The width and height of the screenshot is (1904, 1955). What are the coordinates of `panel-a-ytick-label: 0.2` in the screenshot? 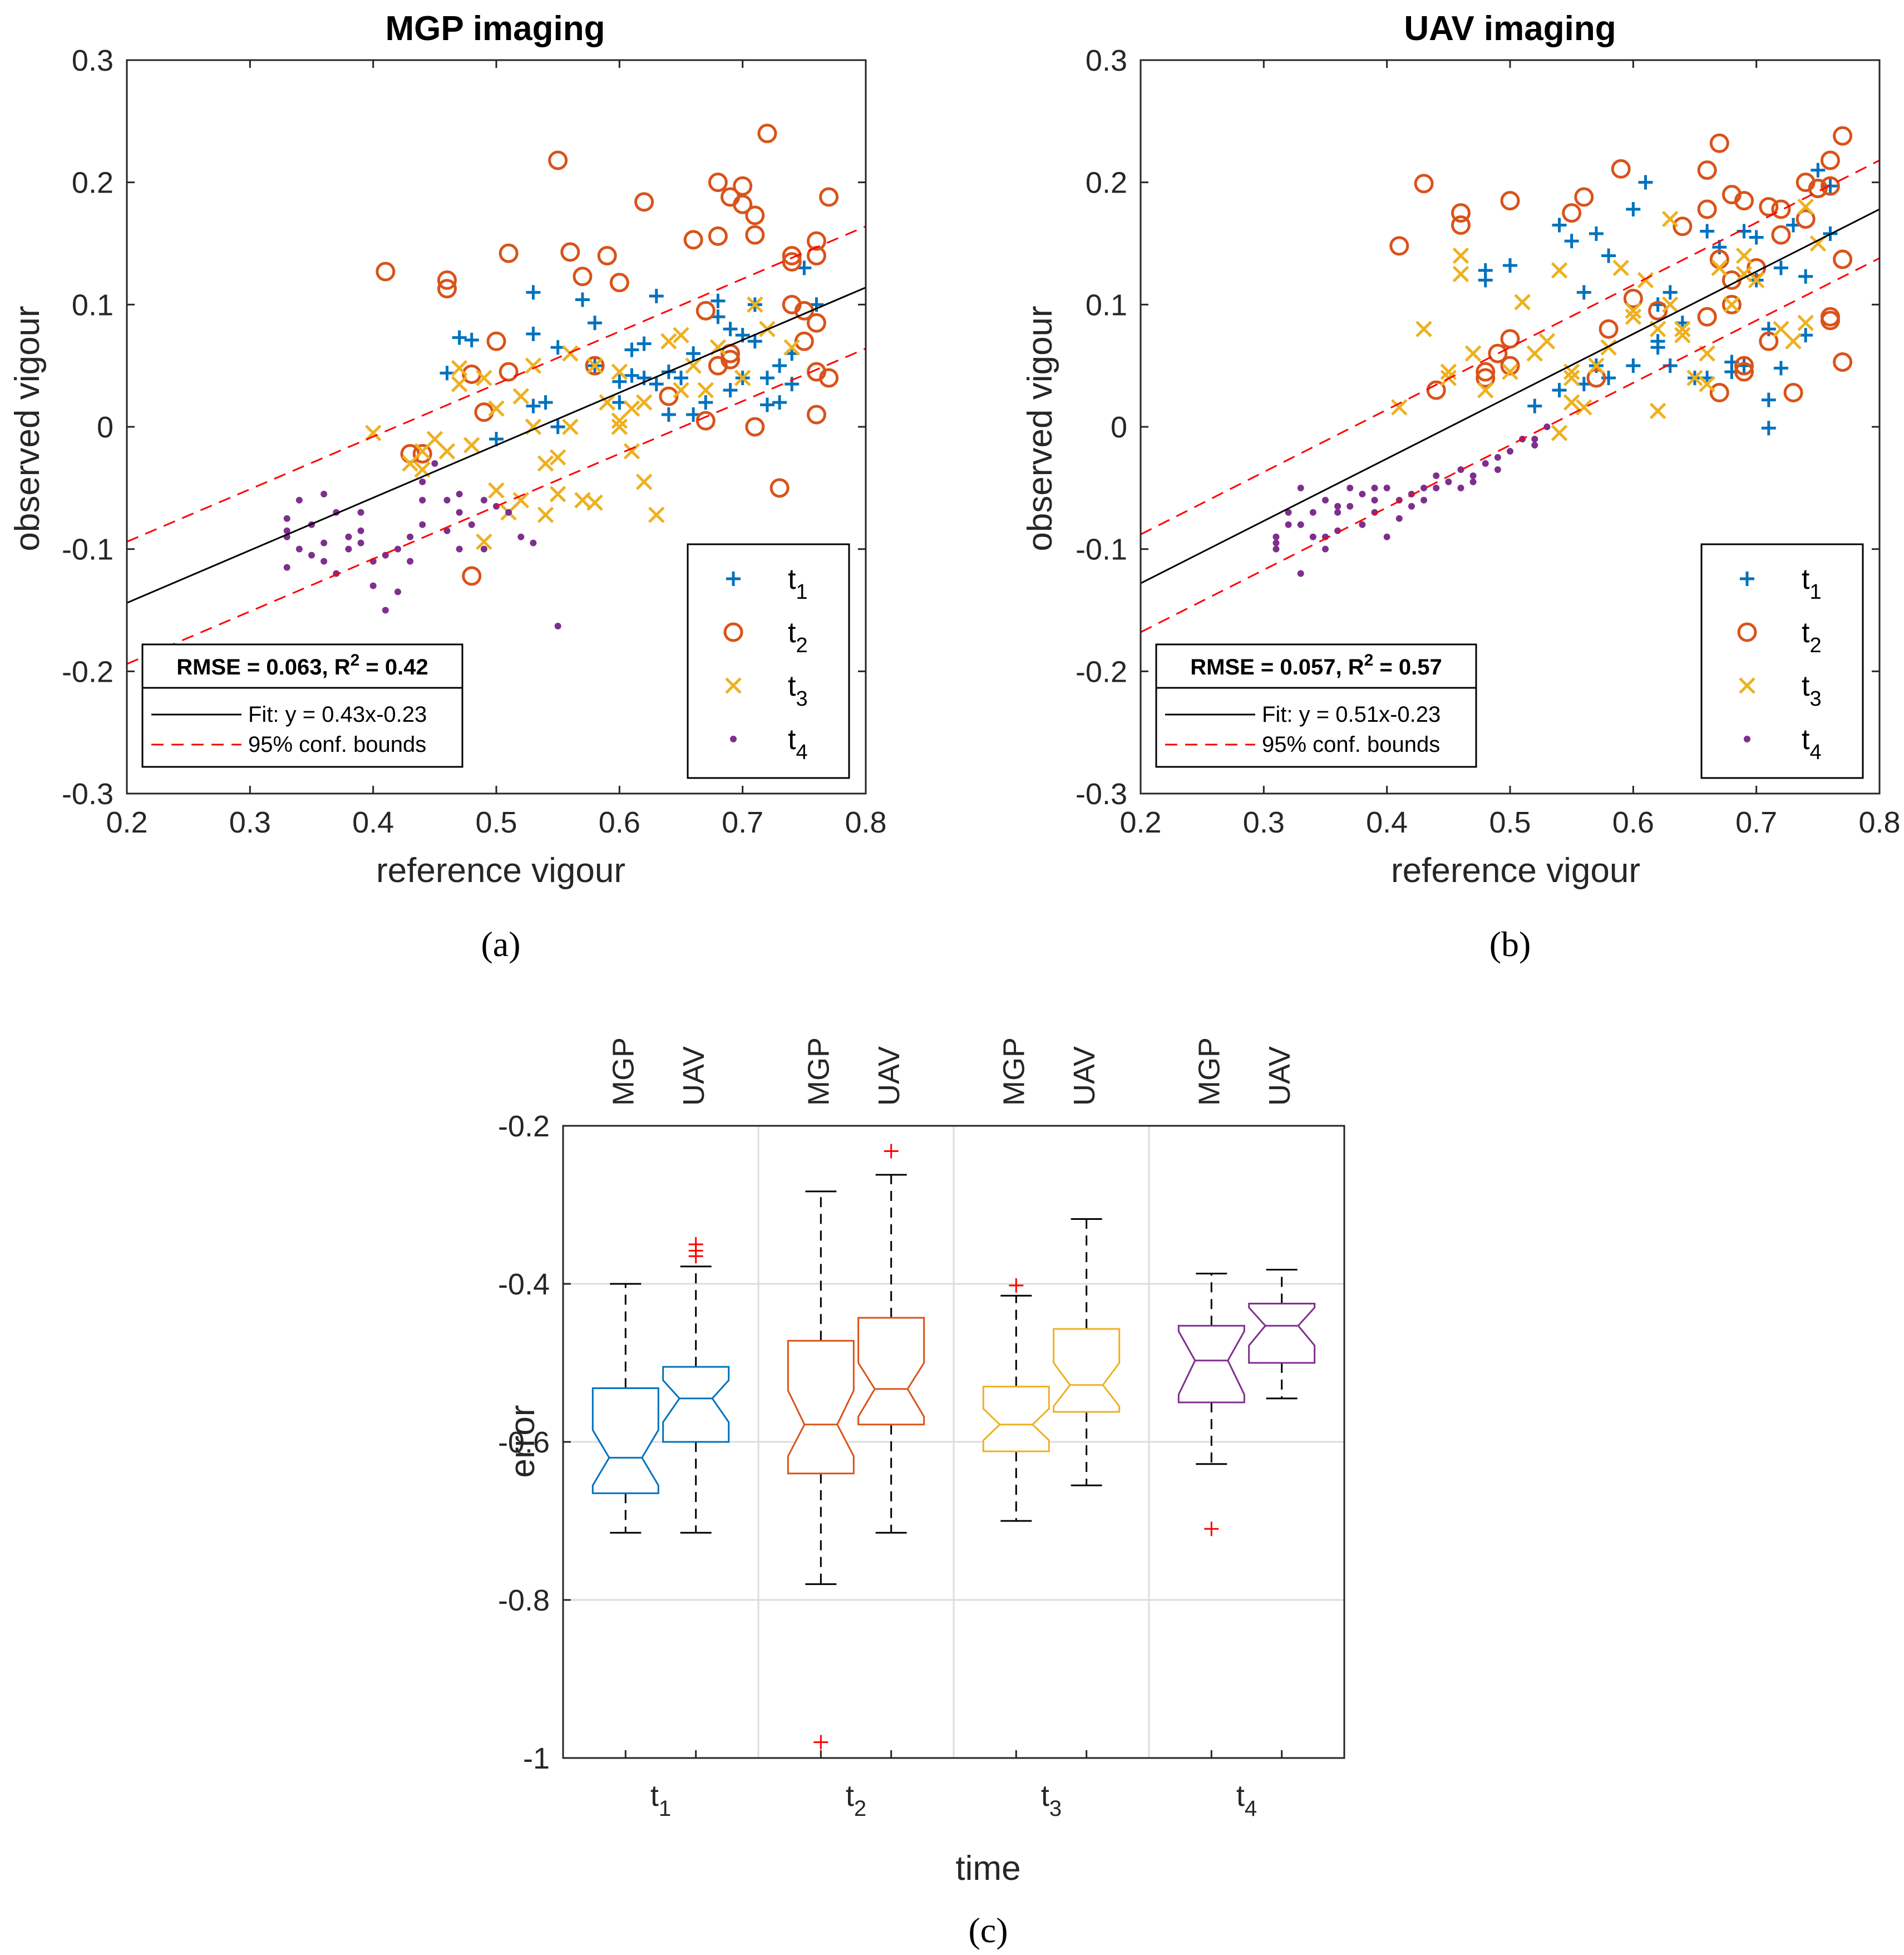 It's located at (93, 183).